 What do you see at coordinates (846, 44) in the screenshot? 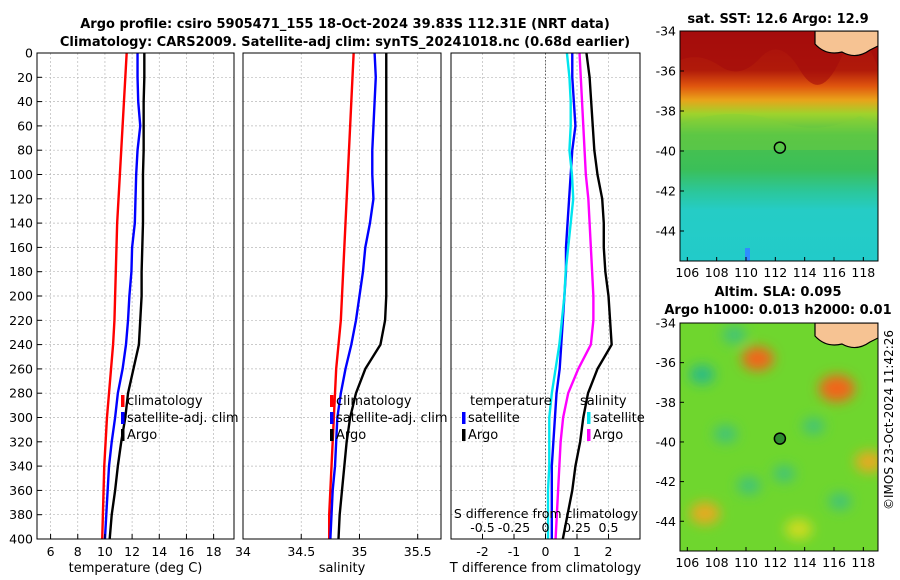
I see `land-mask-australia` at bounding box center [846, 44].